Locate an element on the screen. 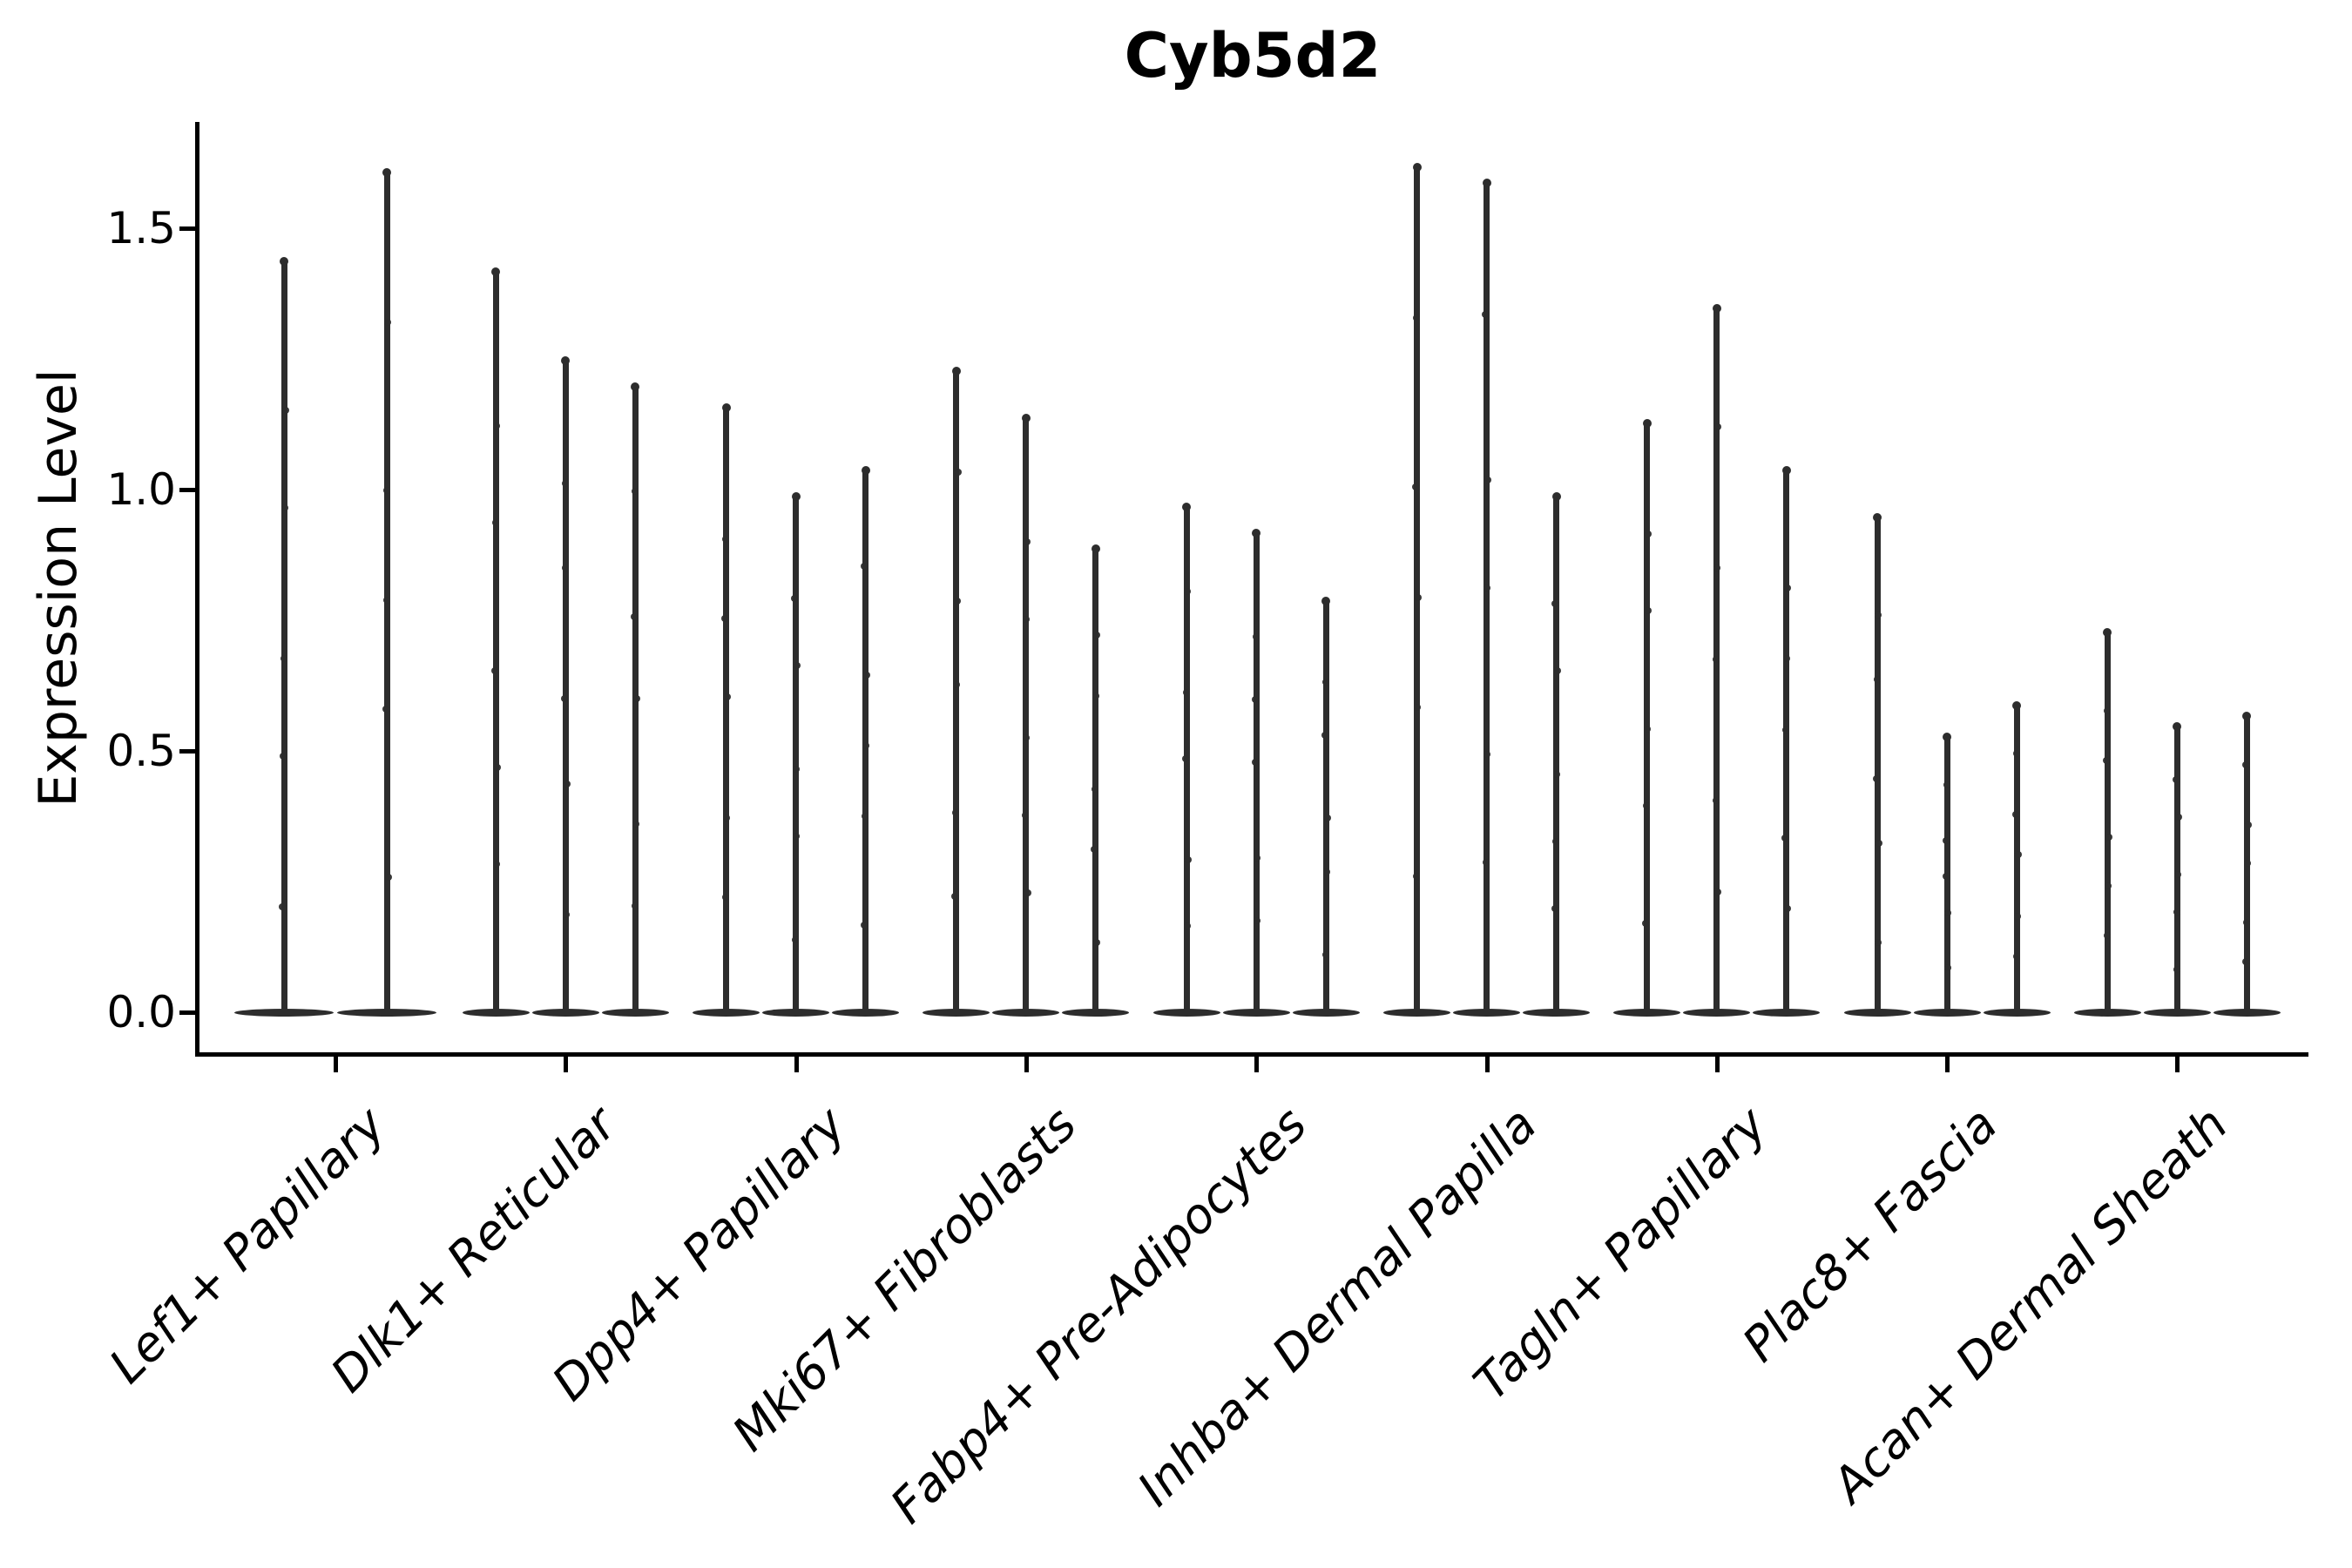 This screenshot has width=2352, height=1568. y-tick-label: 1.5 is located at coordinates (141, 228).